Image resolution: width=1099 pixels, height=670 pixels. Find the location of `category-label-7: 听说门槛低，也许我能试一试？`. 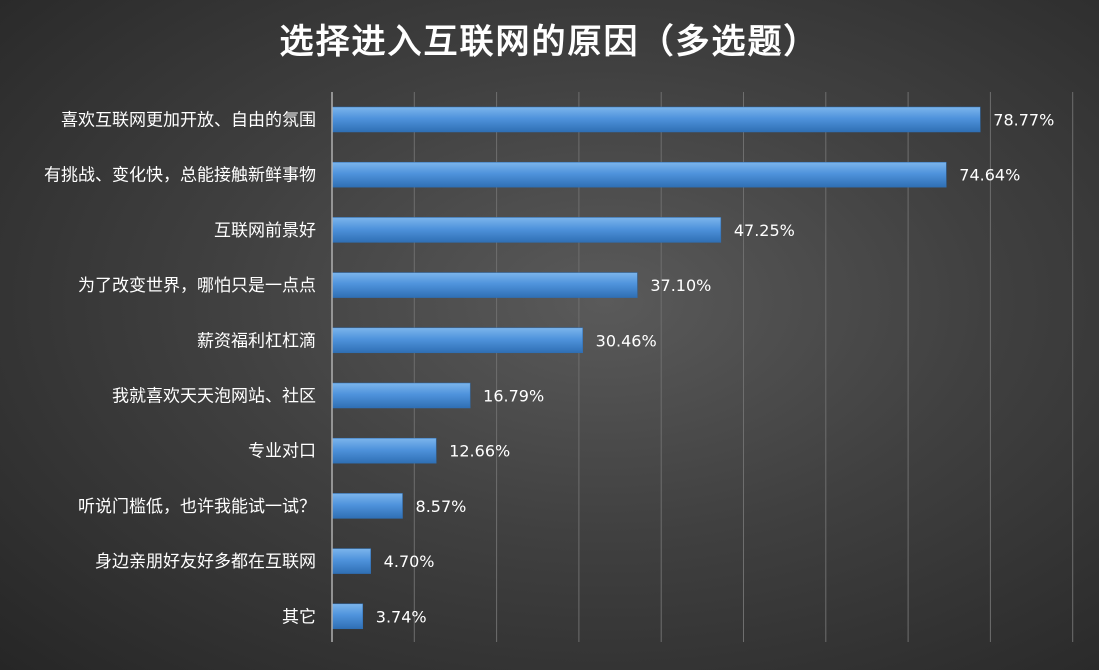

category-label-7: 听说门槛低，也许我能试一试？ is located at coordinates (197, 507).